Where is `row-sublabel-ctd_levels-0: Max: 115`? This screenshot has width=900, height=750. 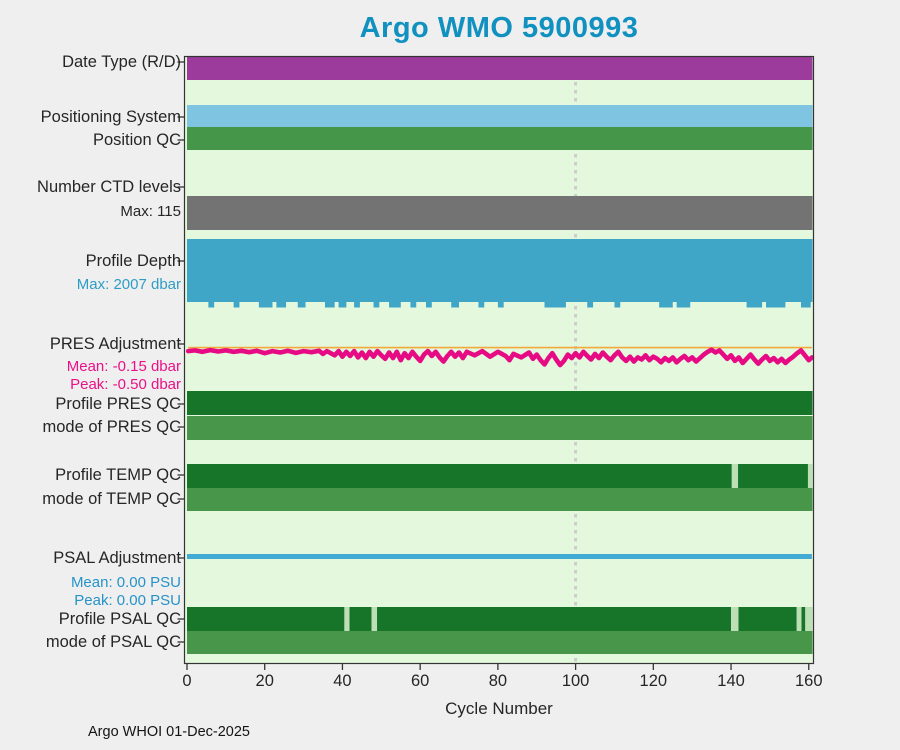 row-sublabel-ctd_levels-0: Max: 115 is located at coordinates (150, 211).